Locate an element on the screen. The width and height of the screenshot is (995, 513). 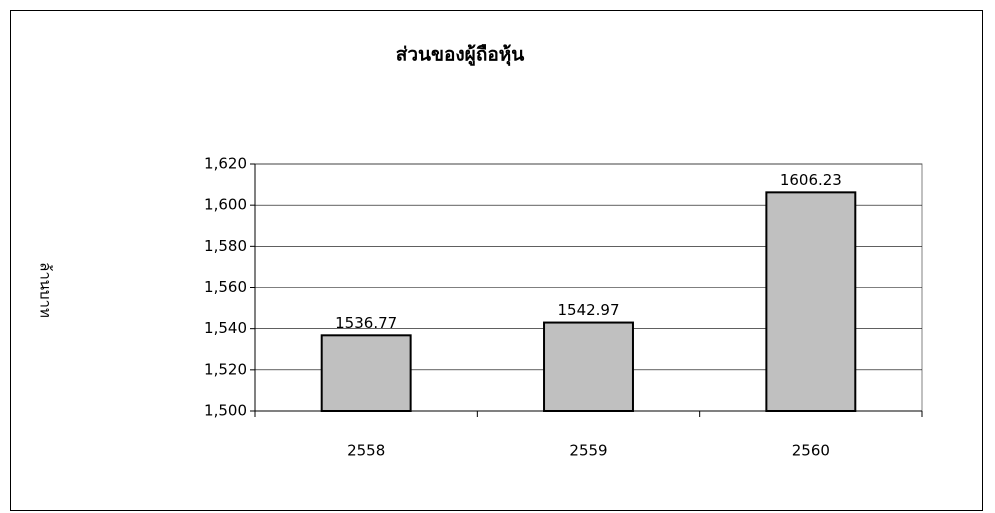
data-label: 1606.23 is located at coordinates (811, 180).